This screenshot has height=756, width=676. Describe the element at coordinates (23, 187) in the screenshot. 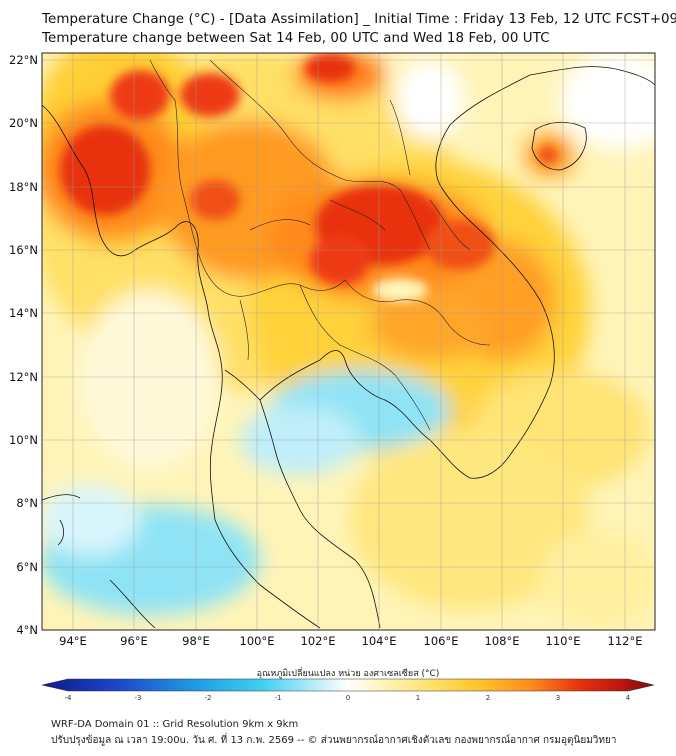

I see `lat-label-18n: 18°N` at that location.